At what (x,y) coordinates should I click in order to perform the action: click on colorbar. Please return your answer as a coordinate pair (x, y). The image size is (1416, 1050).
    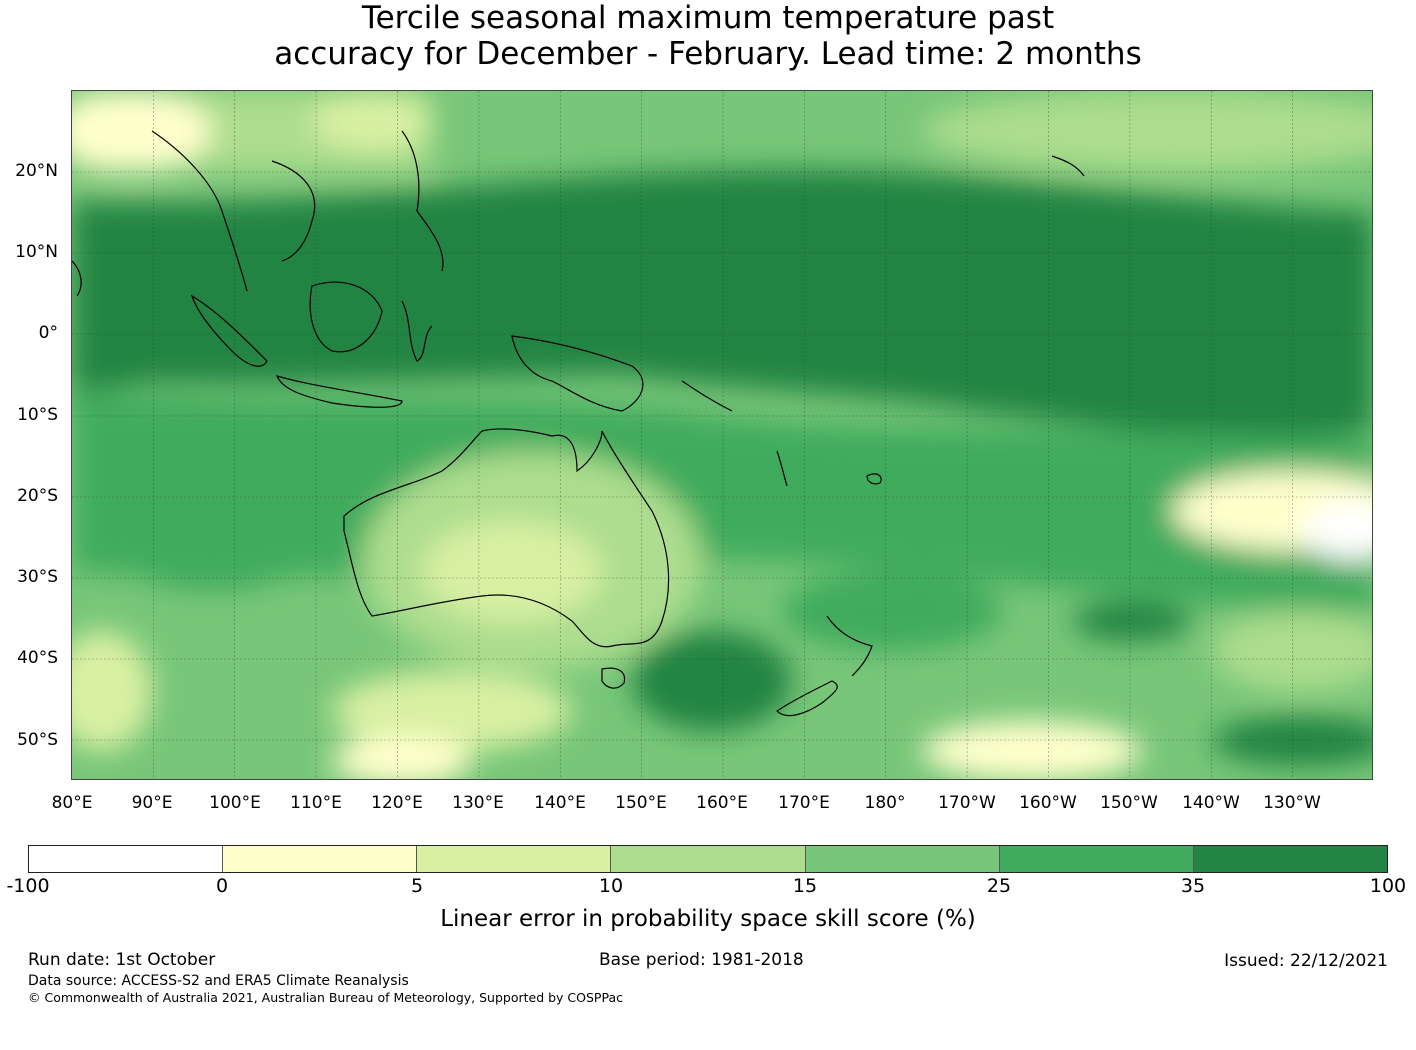
    Looking at the image, I should click on (708, 859).